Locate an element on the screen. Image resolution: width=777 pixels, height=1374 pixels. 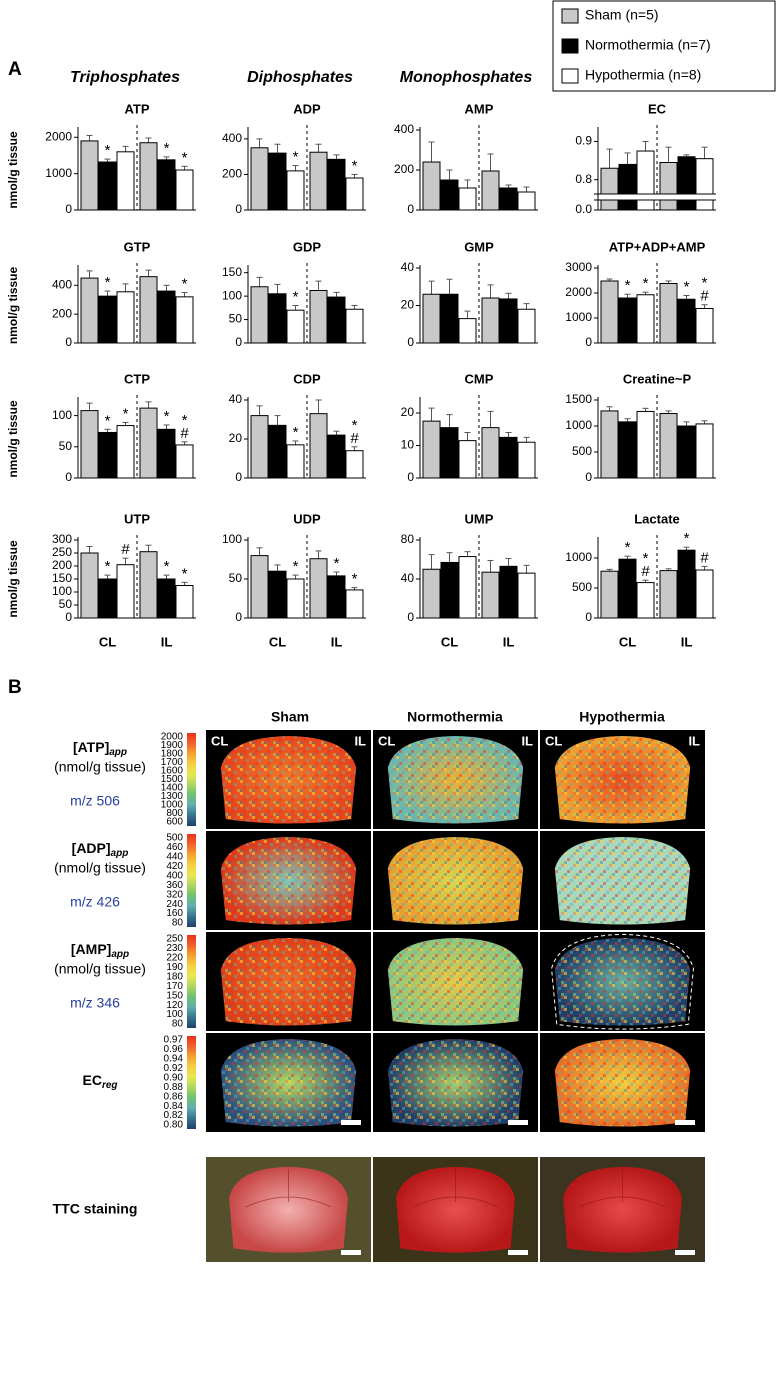
chart-title: Lactate is located at coordinates (657, 518).